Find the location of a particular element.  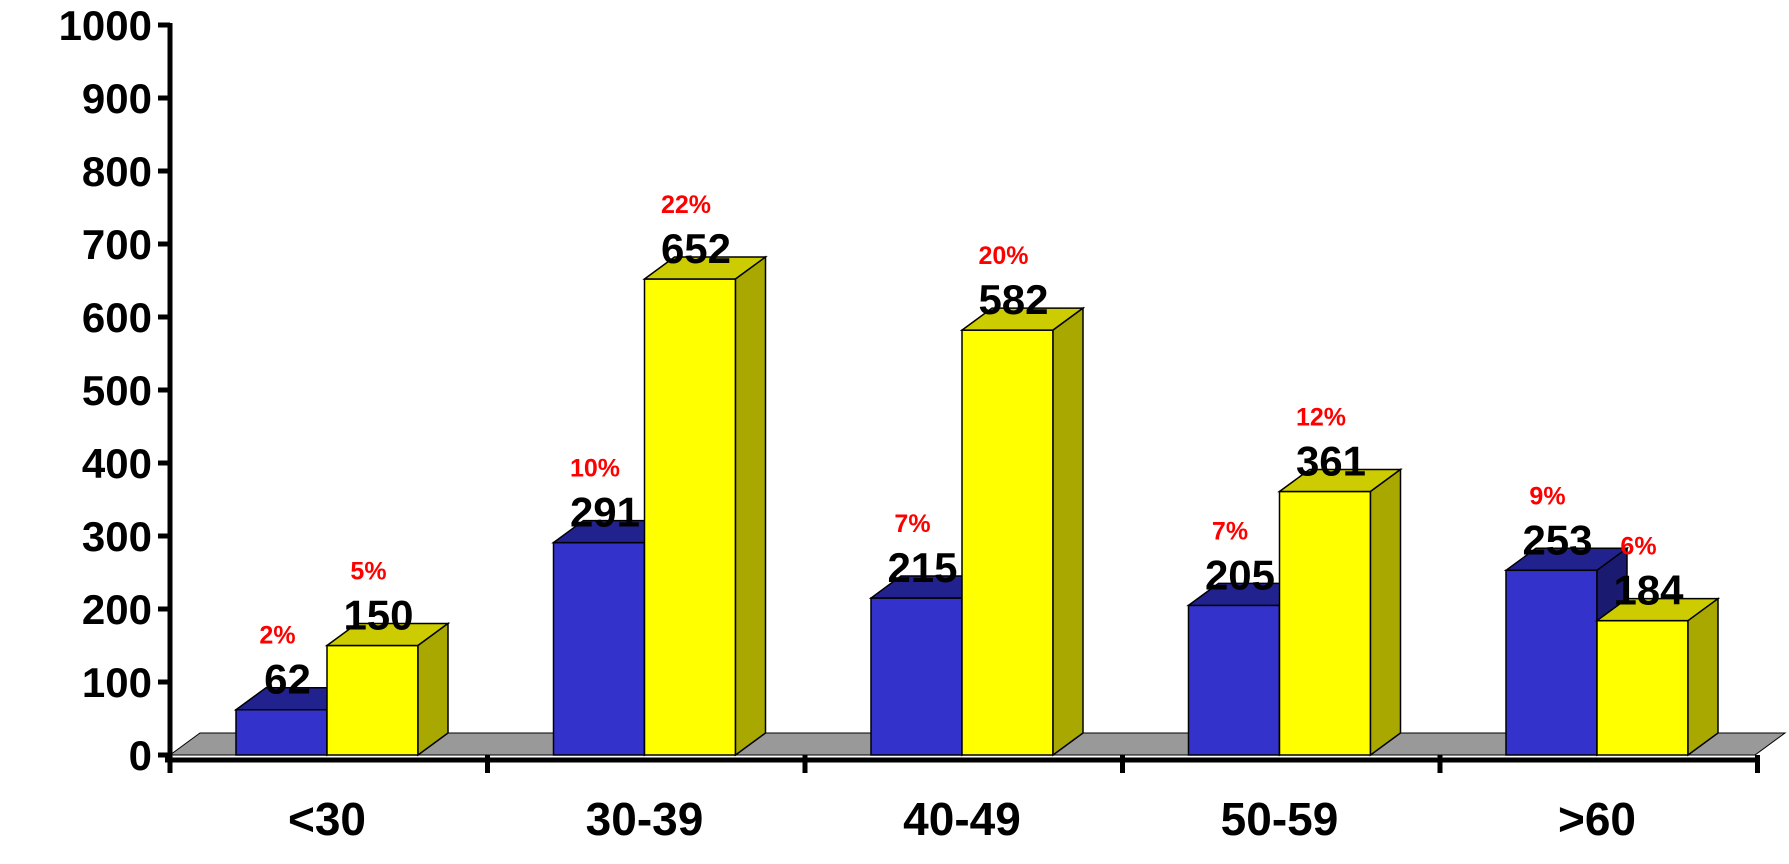

percent-label: 5% is located at coordinates (368, 572).